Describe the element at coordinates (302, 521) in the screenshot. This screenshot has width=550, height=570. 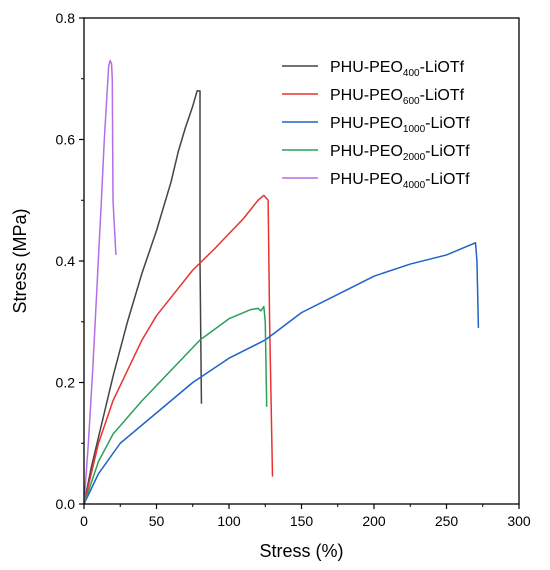
I see `x-tick-label: 150` at that location.